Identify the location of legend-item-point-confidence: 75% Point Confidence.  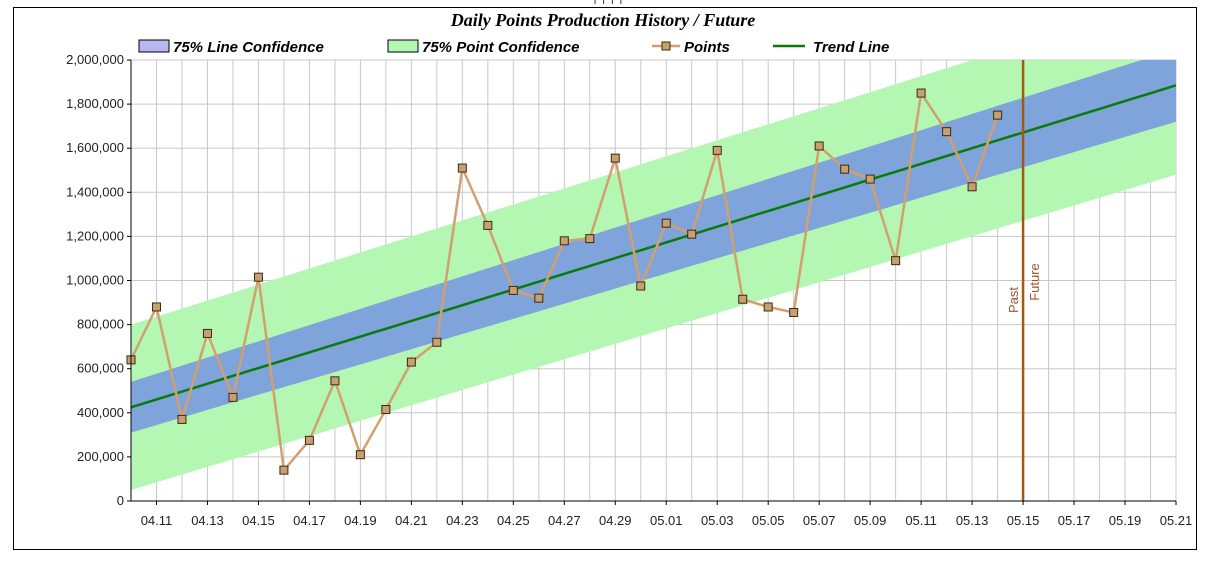
(483, 47).